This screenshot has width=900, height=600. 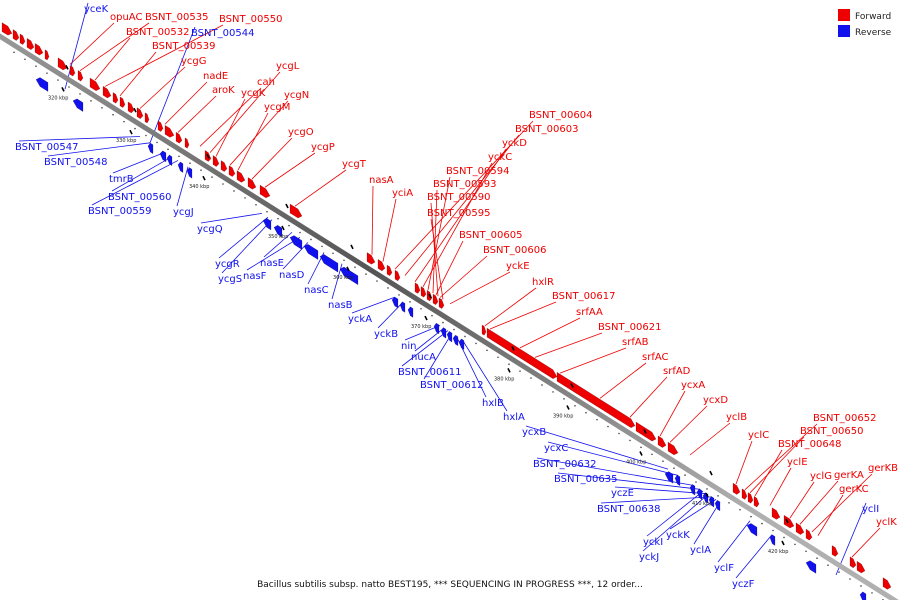 What do you see at coordinates (865, 23) in the screenshot?
I see `legend: Forward Reverse` at bounding box center [865, 23].